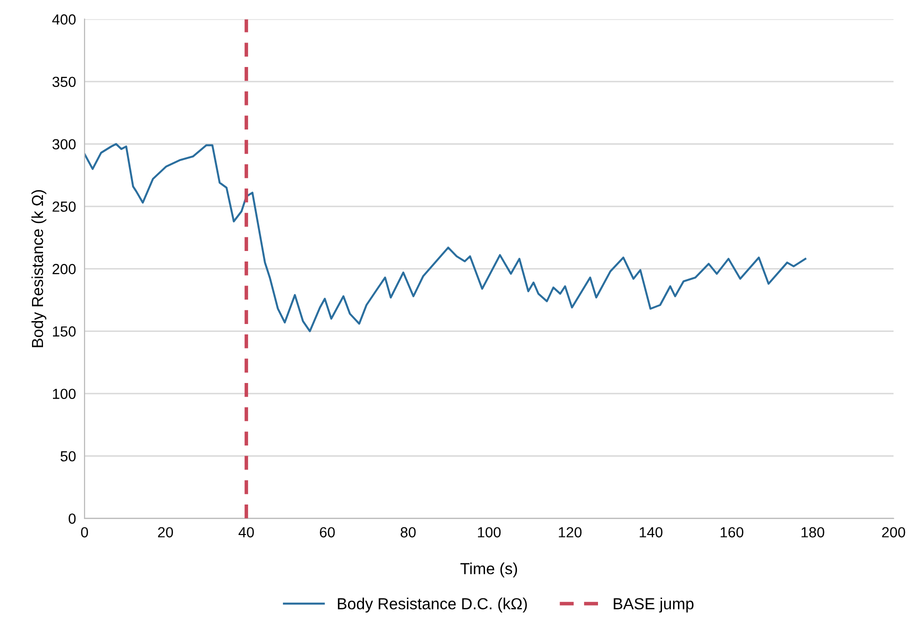 This screenshot has height=640, width=909. Describe the element at coordinates (84, 532) in the screenshot. I see `x-tick-label: 0` at that location.